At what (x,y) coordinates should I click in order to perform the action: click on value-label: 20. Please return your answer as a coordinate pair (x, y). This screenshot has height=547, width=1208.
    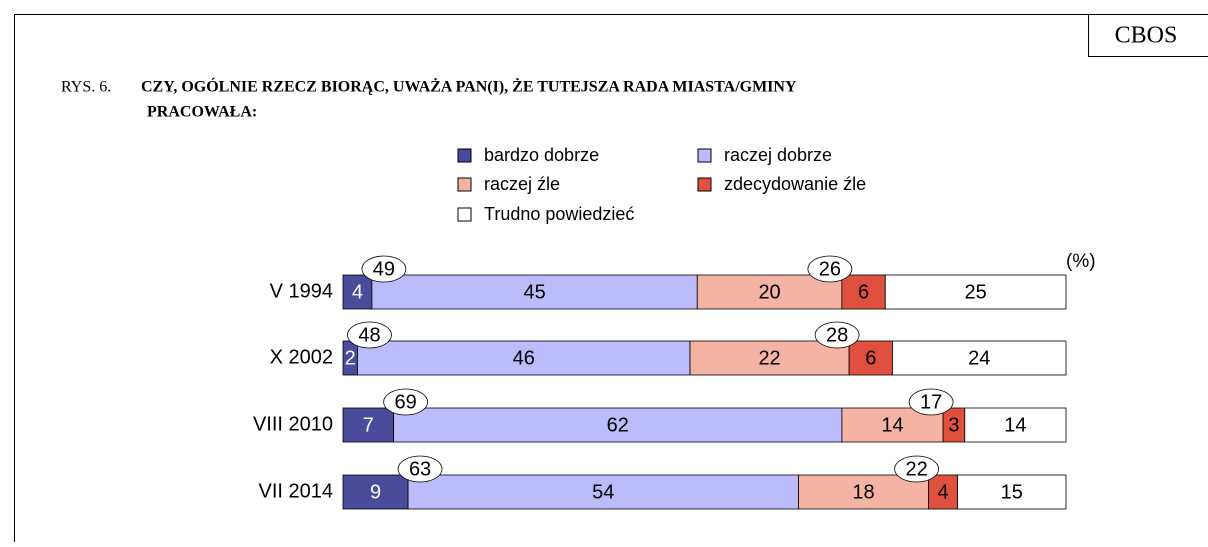
    Looking at the image, I should click on (769, 292).